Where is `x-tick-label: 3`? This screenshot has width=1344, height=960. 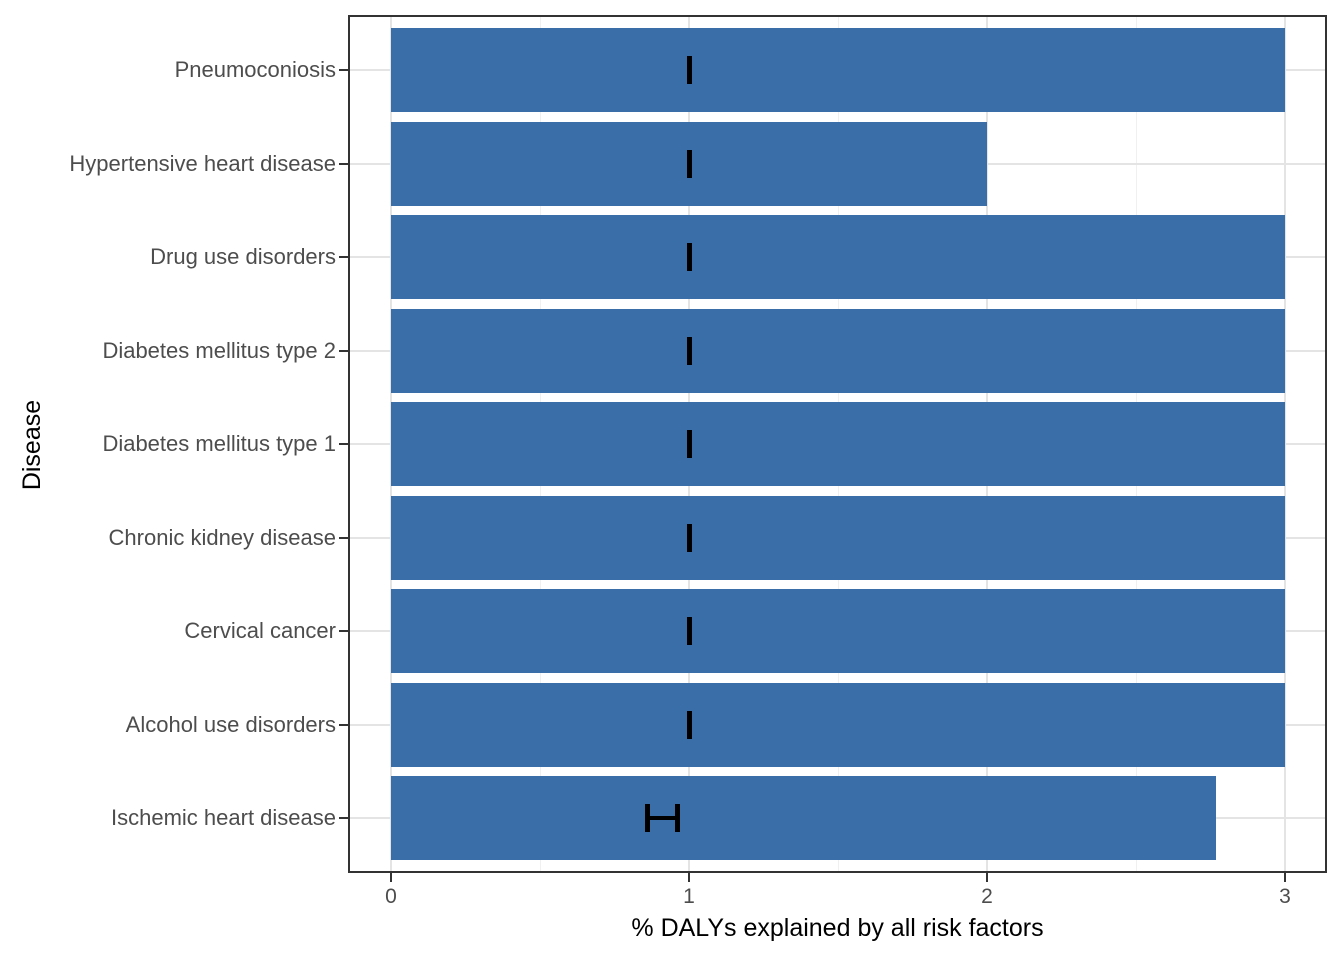
x-tick-label: 3 is located at coordinates (1285, 896).